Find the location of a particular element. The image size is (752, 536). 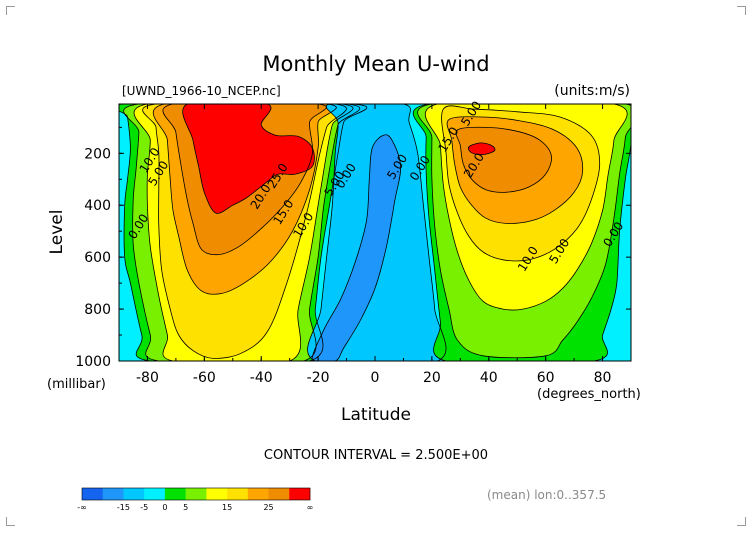

x-tick-label: -40 is located at coordinates (261, 378).